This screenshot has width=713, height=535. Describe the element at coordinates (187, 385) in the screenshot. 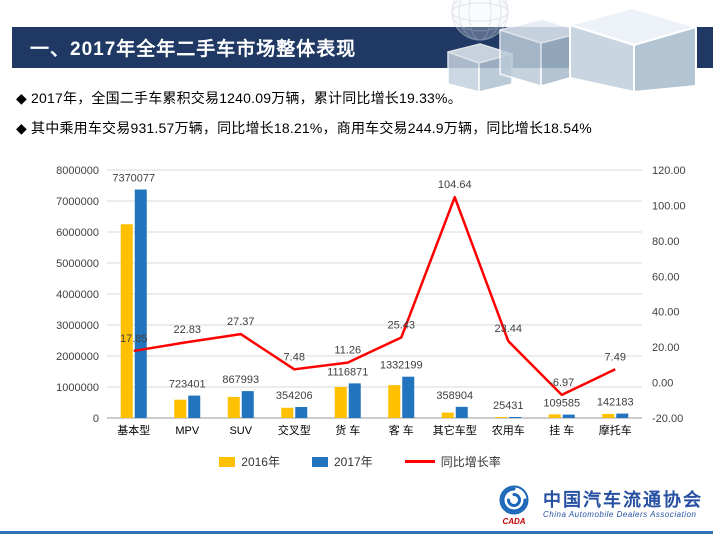

I see `bar-data-label: 723401` at that location.